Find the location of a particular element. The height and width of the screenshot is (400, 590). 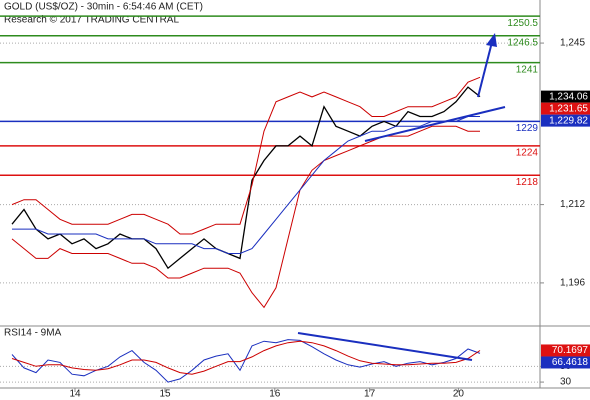

projection-arrow is located at coordinates (485, 69).